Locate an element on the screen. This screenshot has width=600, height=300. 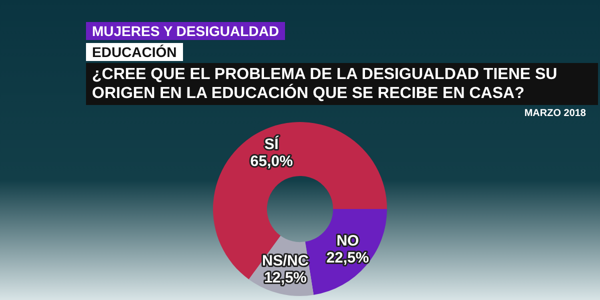
chart-title: ¿CREE QUE EL PROBLEMA DE LA DESIGUALDAD TIENE SU ORIGEN EN LA EDUCACIÓN QUE SE RECIBE EN CASA? is located at coordinates (342, 84).